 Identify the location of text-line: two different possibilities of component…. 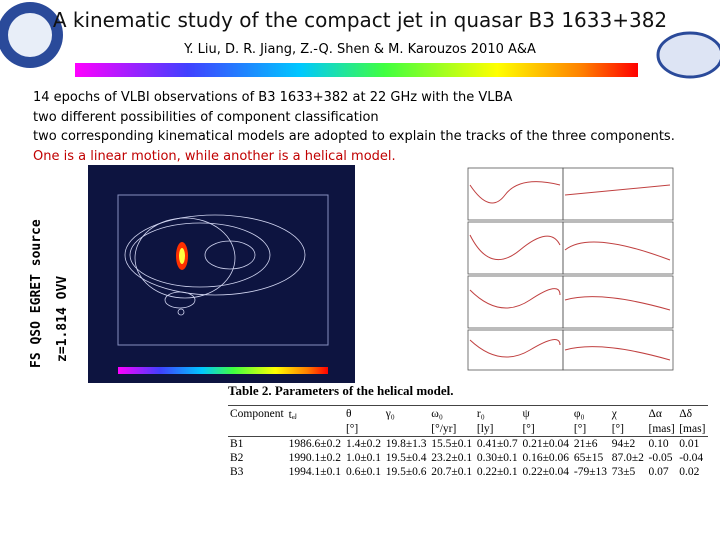
(206, 117).